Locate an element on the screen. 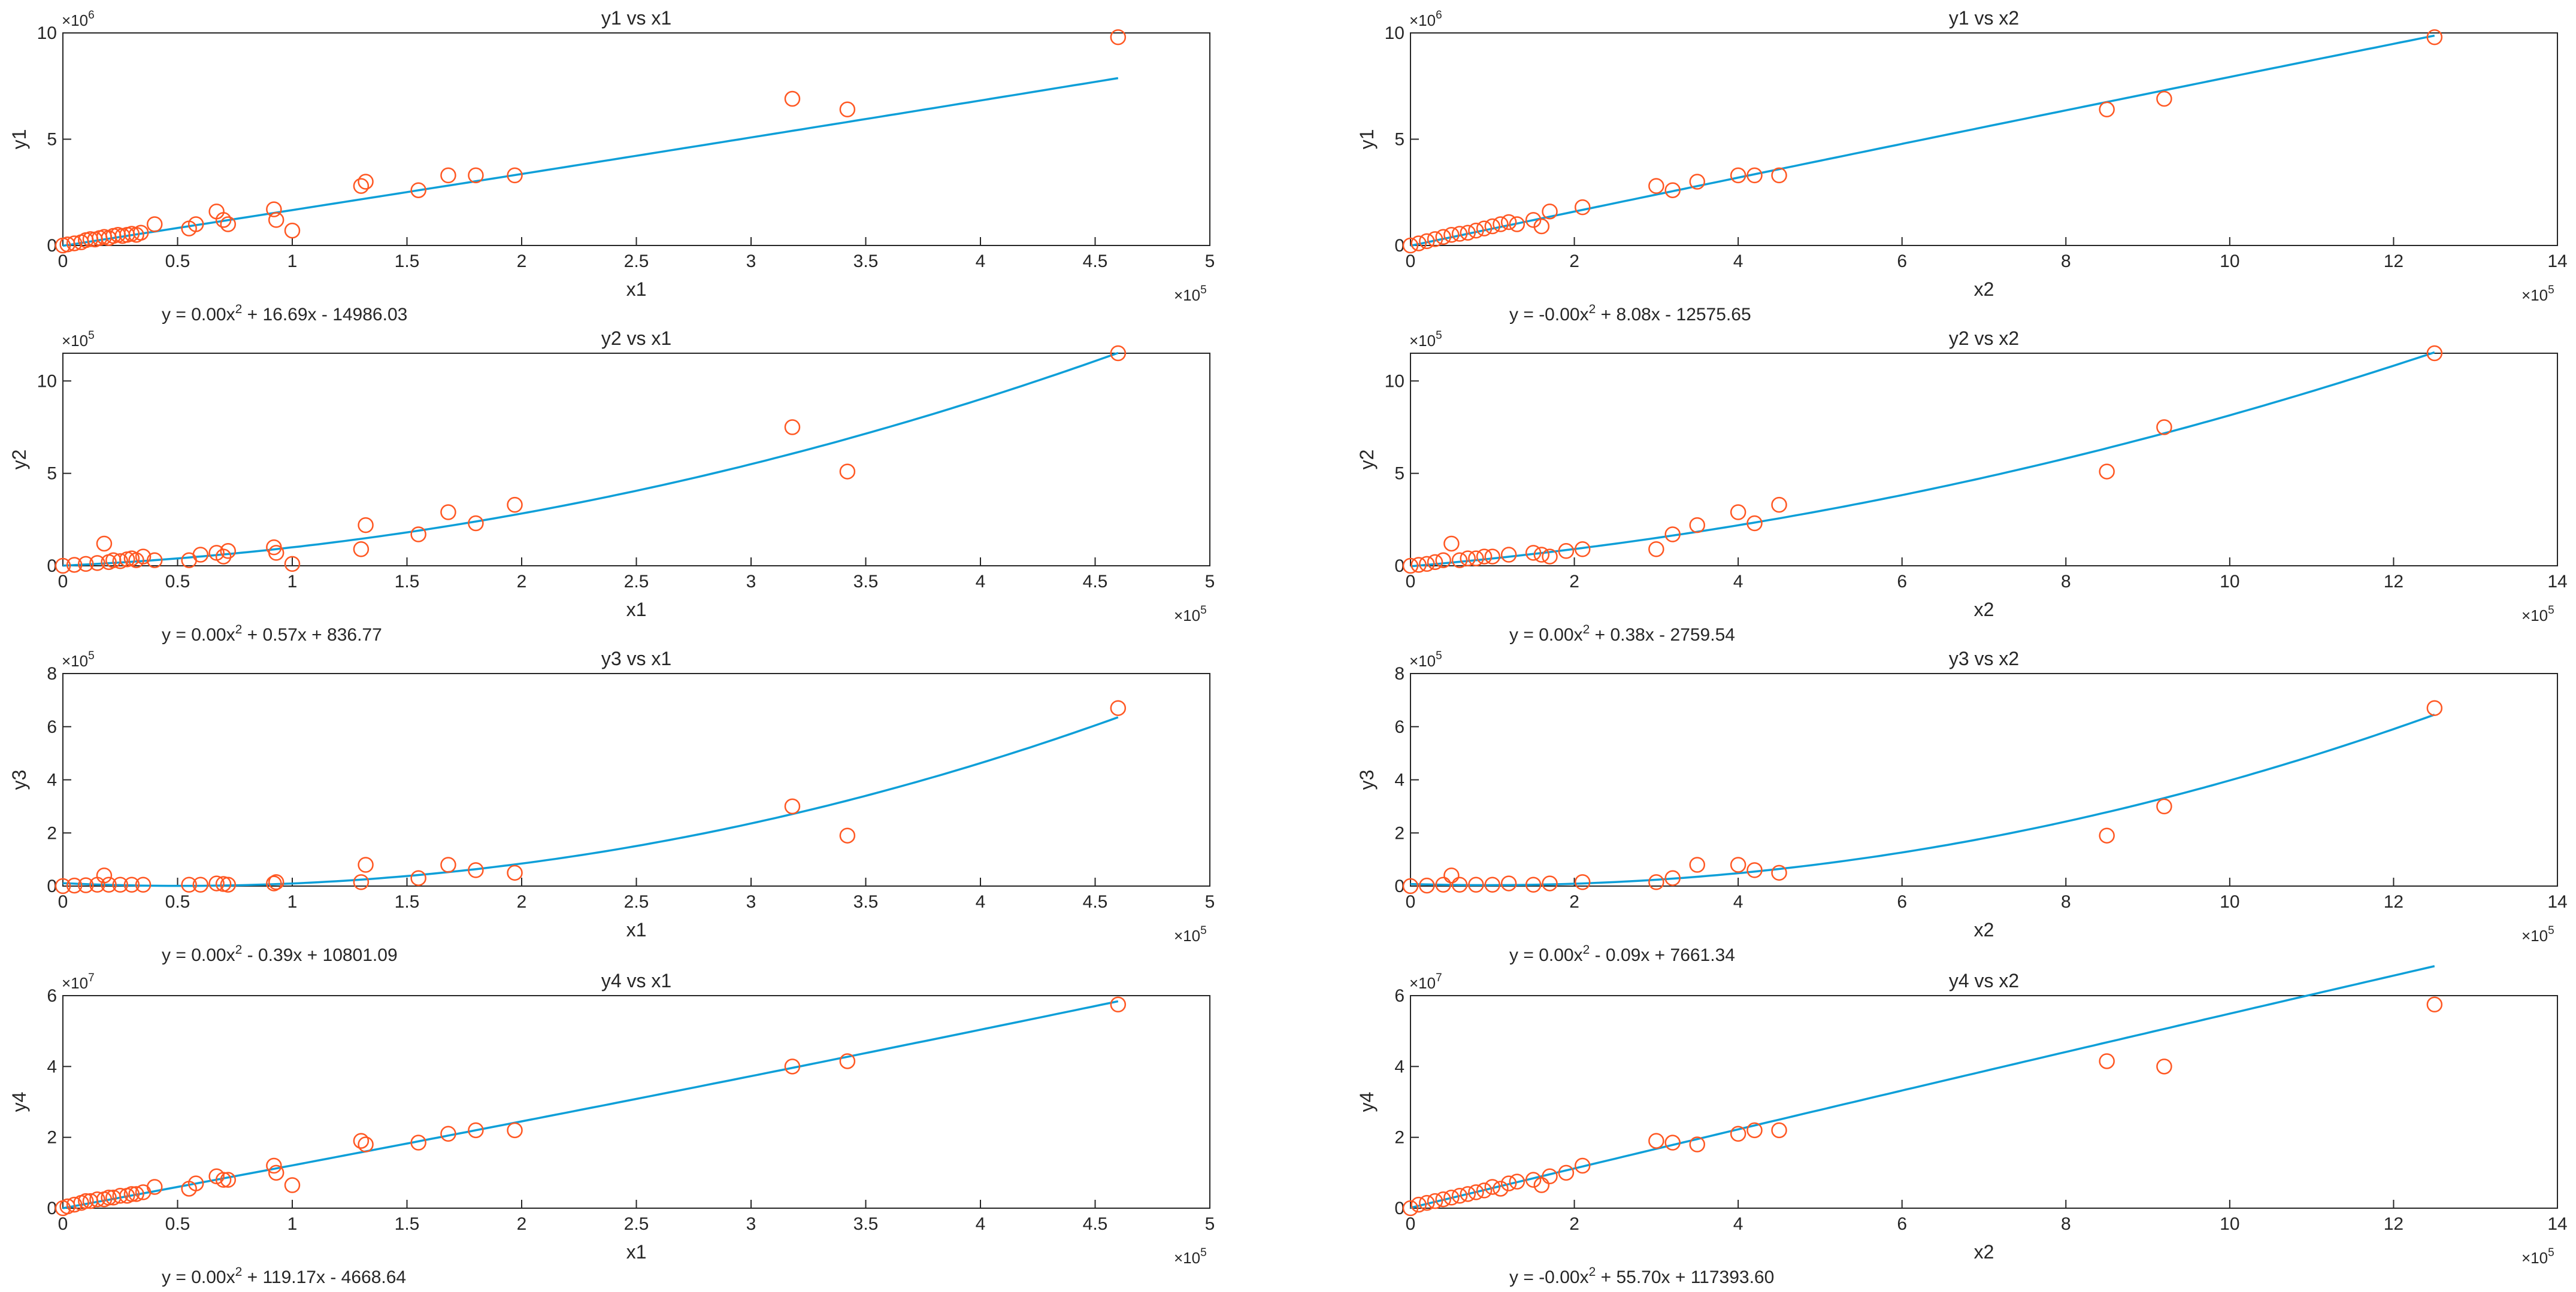 This screenshot has height=1292, width=2576. x-tick-label: 12 is located at coordinates (2394, 582).